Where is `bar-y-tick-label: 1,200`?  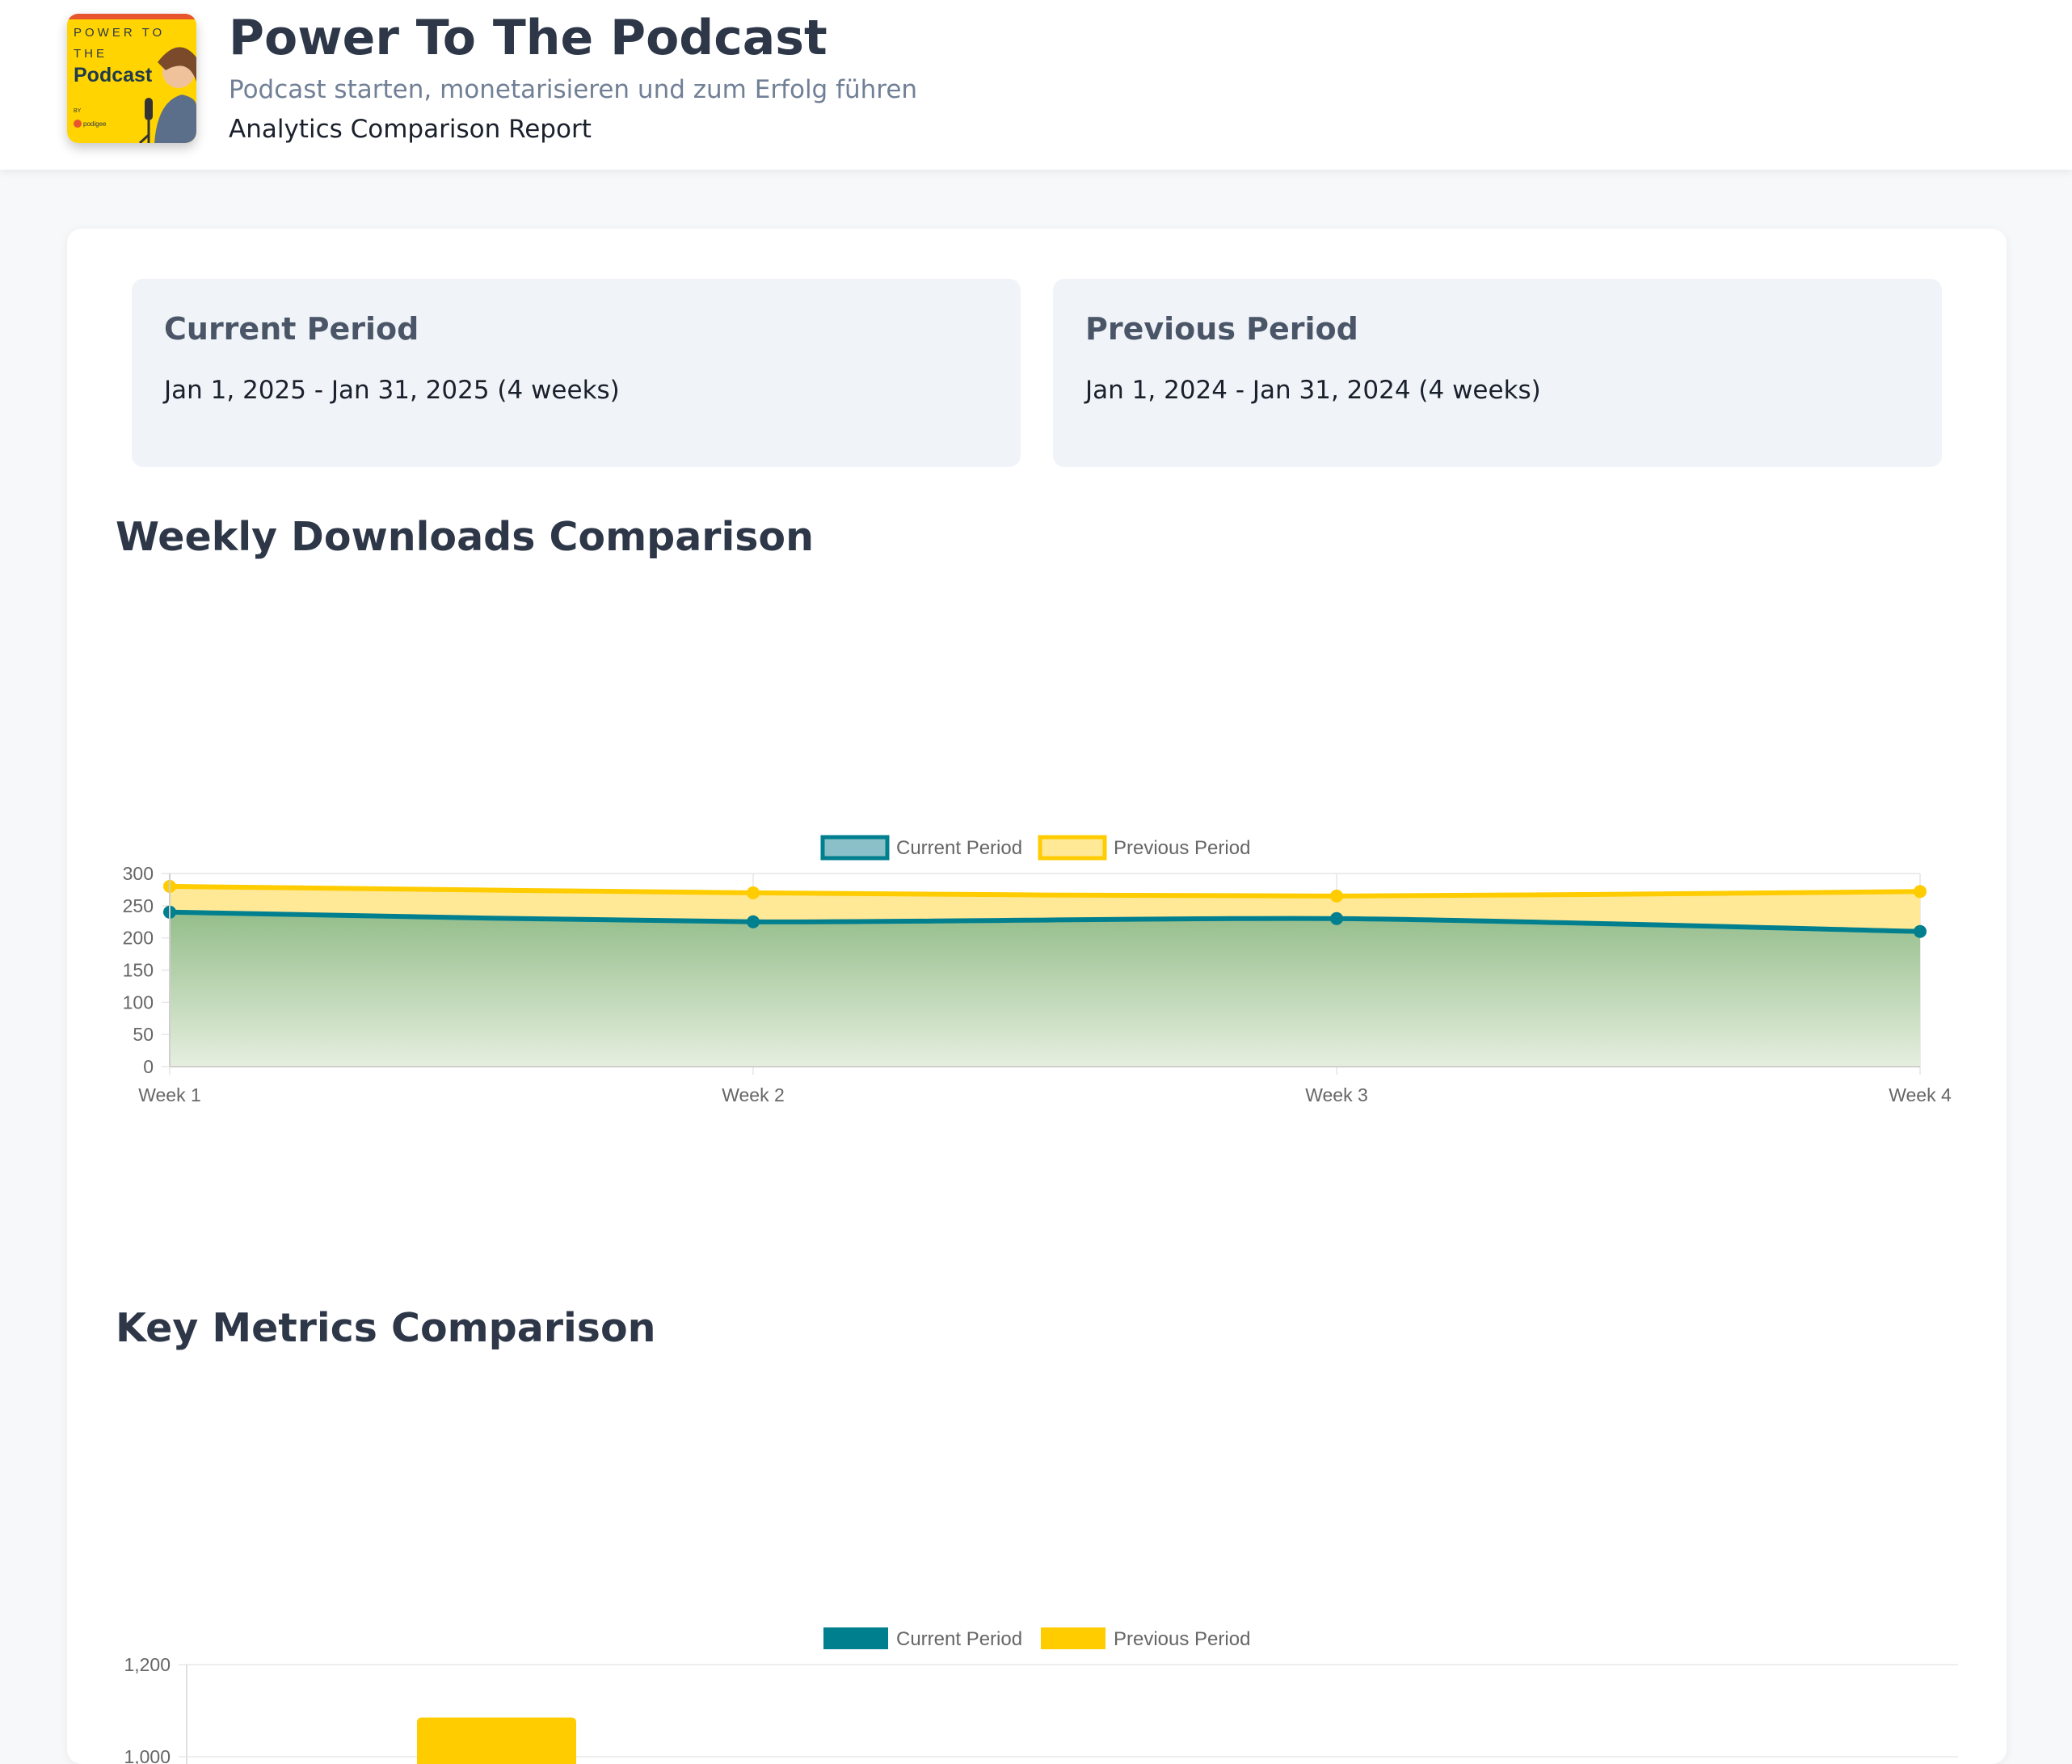
bar-y-tick-label: 1,200 is located at coordinates (148, 1664).